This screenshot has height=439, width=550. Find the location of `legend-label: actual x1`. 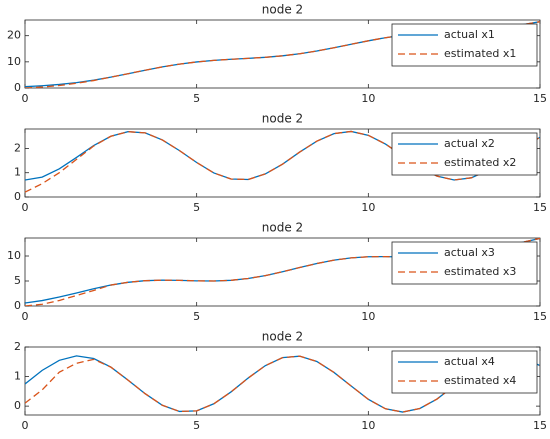

legend-label: actual x1 is located at coordinates (469, 34).